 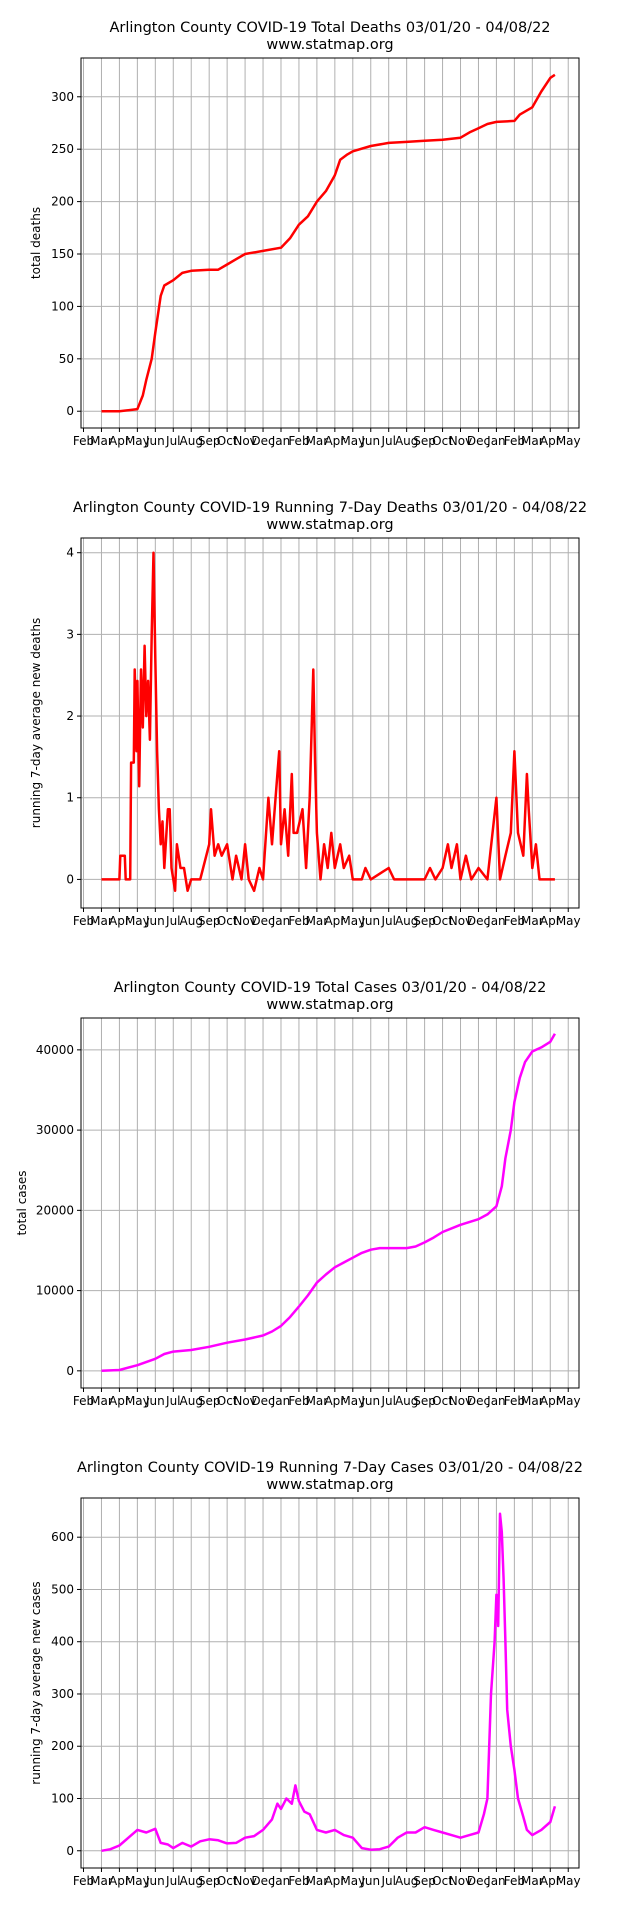 I want to click on y-tick-label: 50, so click(x=66, y=359).